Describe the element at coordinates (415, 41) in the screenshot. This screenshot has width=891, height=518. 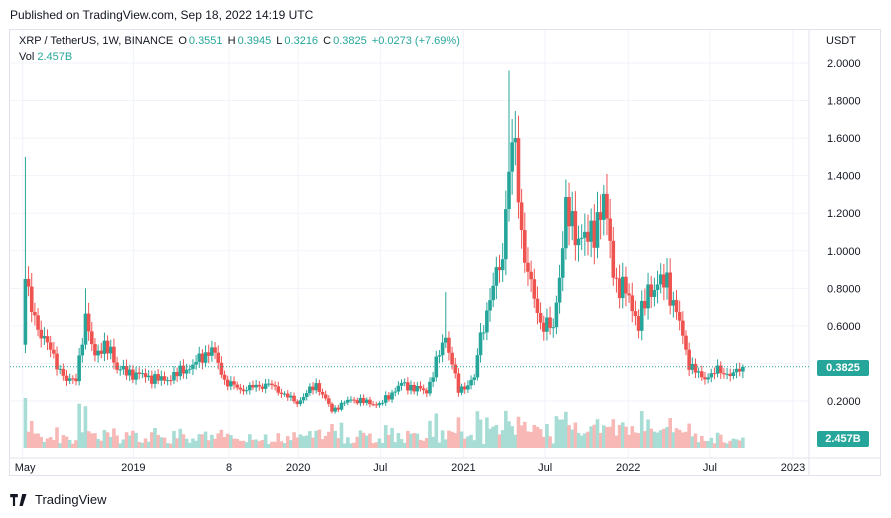
I see `change-value: +0.0273 (+7.69%)` at that location.